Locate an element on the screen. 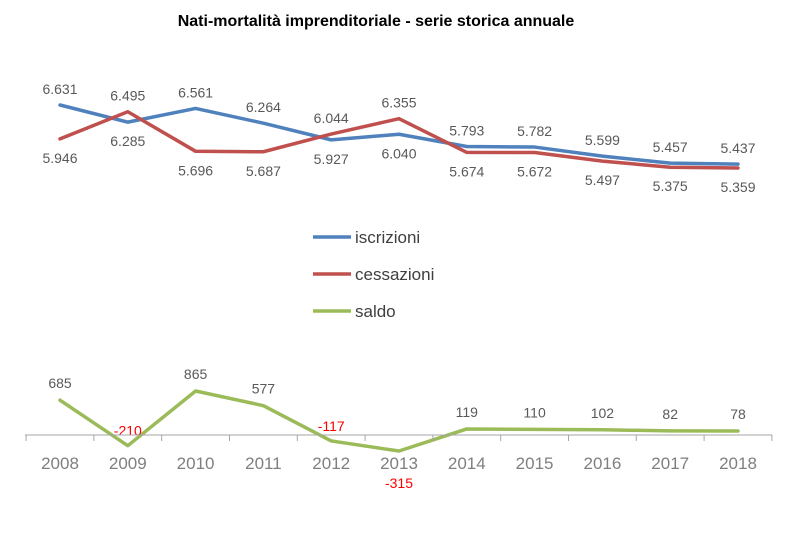 The height and width of the screenshot is (548, 789). data-label-iscrizioni: 6.561 is located at coordinates (195, 92).